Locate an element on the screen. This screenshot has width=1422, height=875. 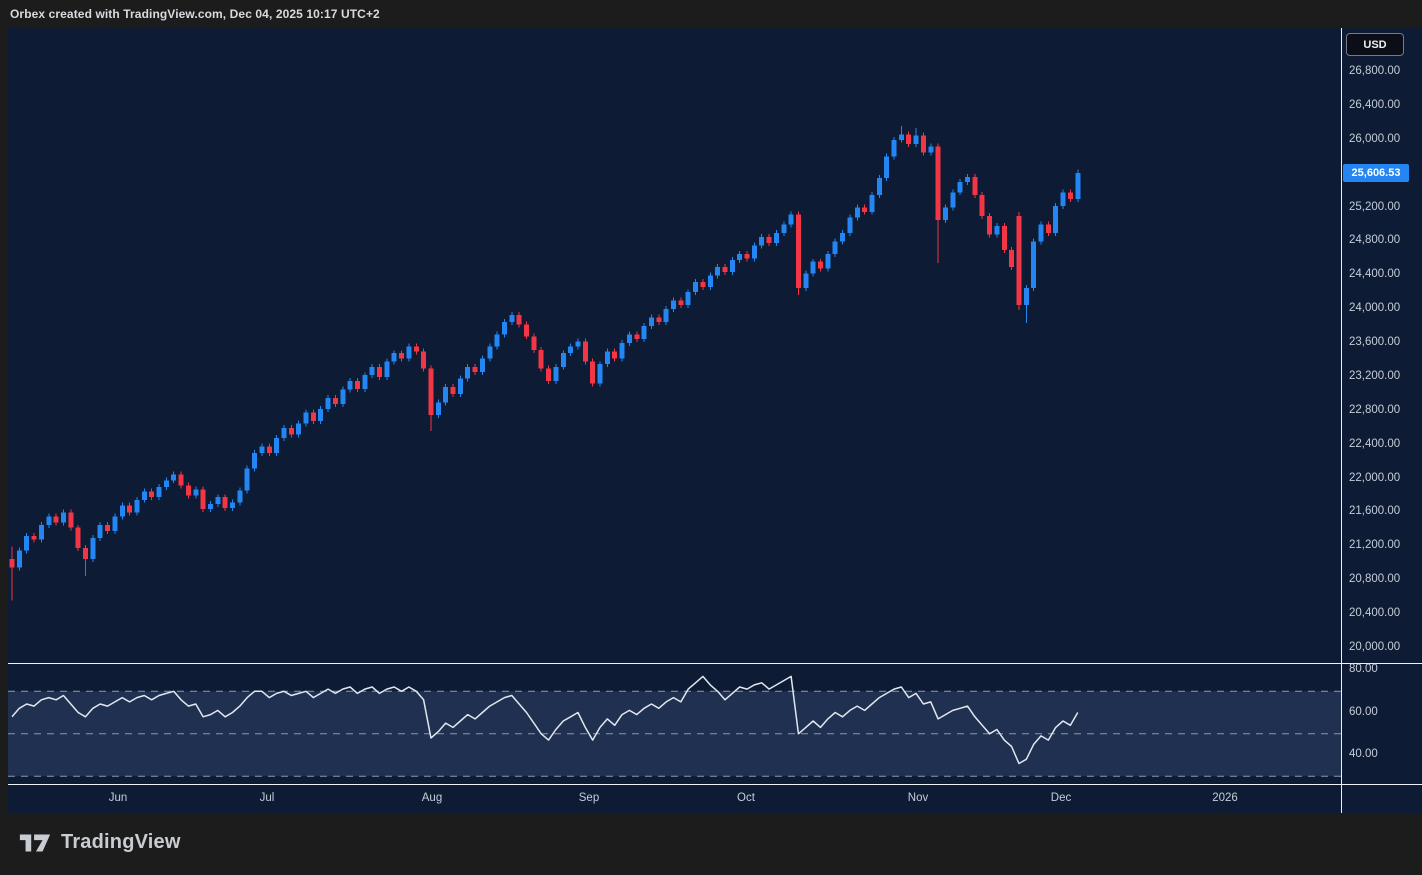
rsi-tick-label: 80.00 is located at coordinates (1363, 669).